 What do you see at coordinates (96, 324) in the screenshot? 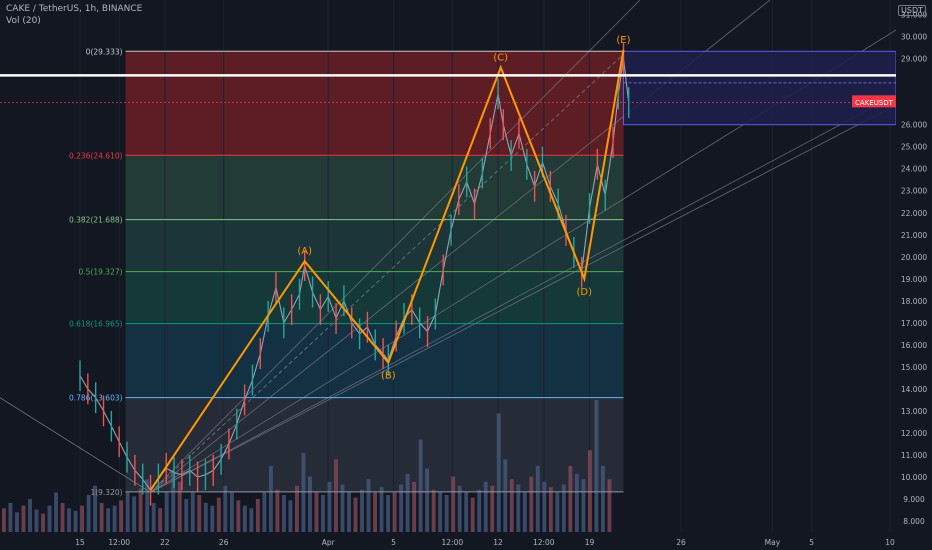
I see `fib-label: 0.618(16.965)` at bounding box center [96, 324].